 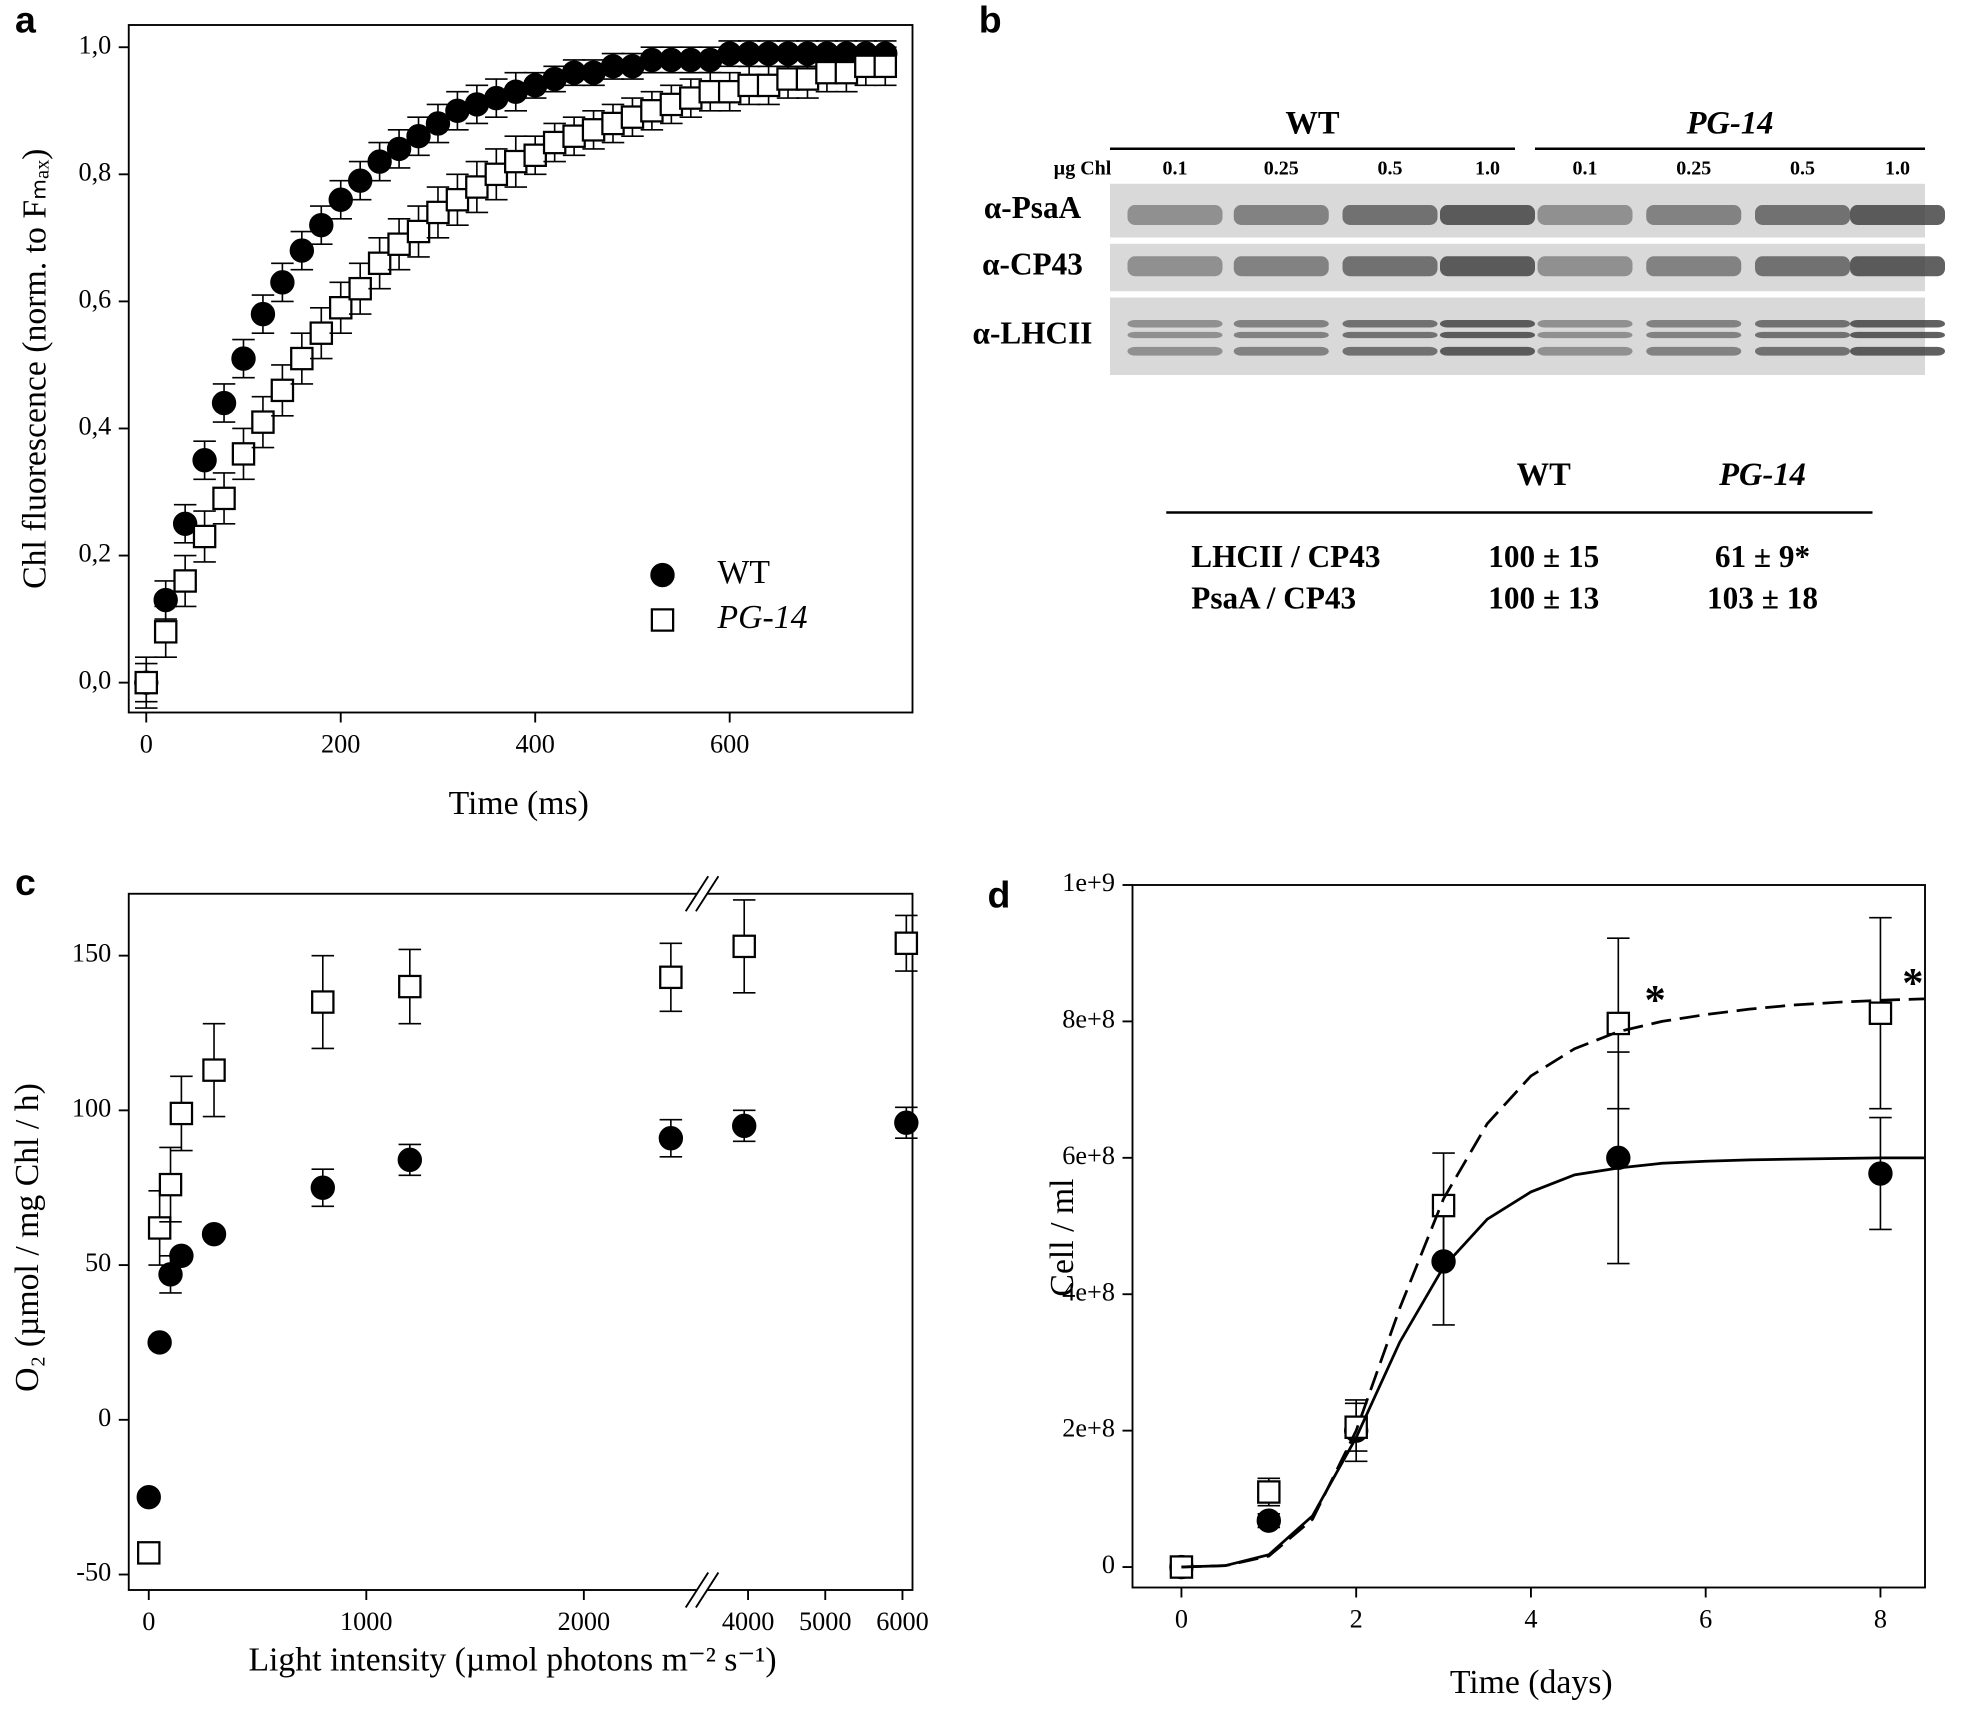 I want to click on group-label: WT, so click(x=1312, y=124).